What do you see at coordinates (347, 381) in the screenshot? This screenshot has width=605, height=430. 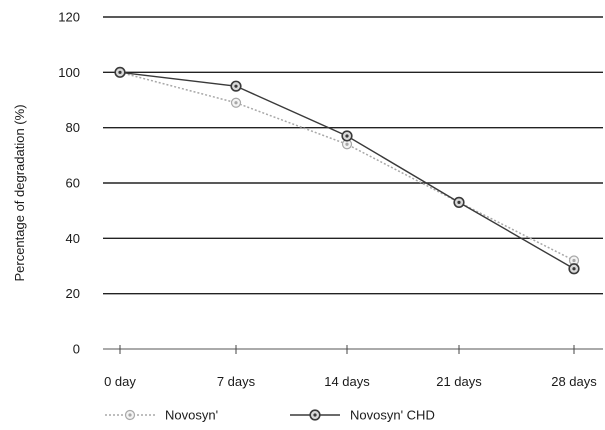 I see `x-tick-label: 14 days` at bounding box center [347, 381].